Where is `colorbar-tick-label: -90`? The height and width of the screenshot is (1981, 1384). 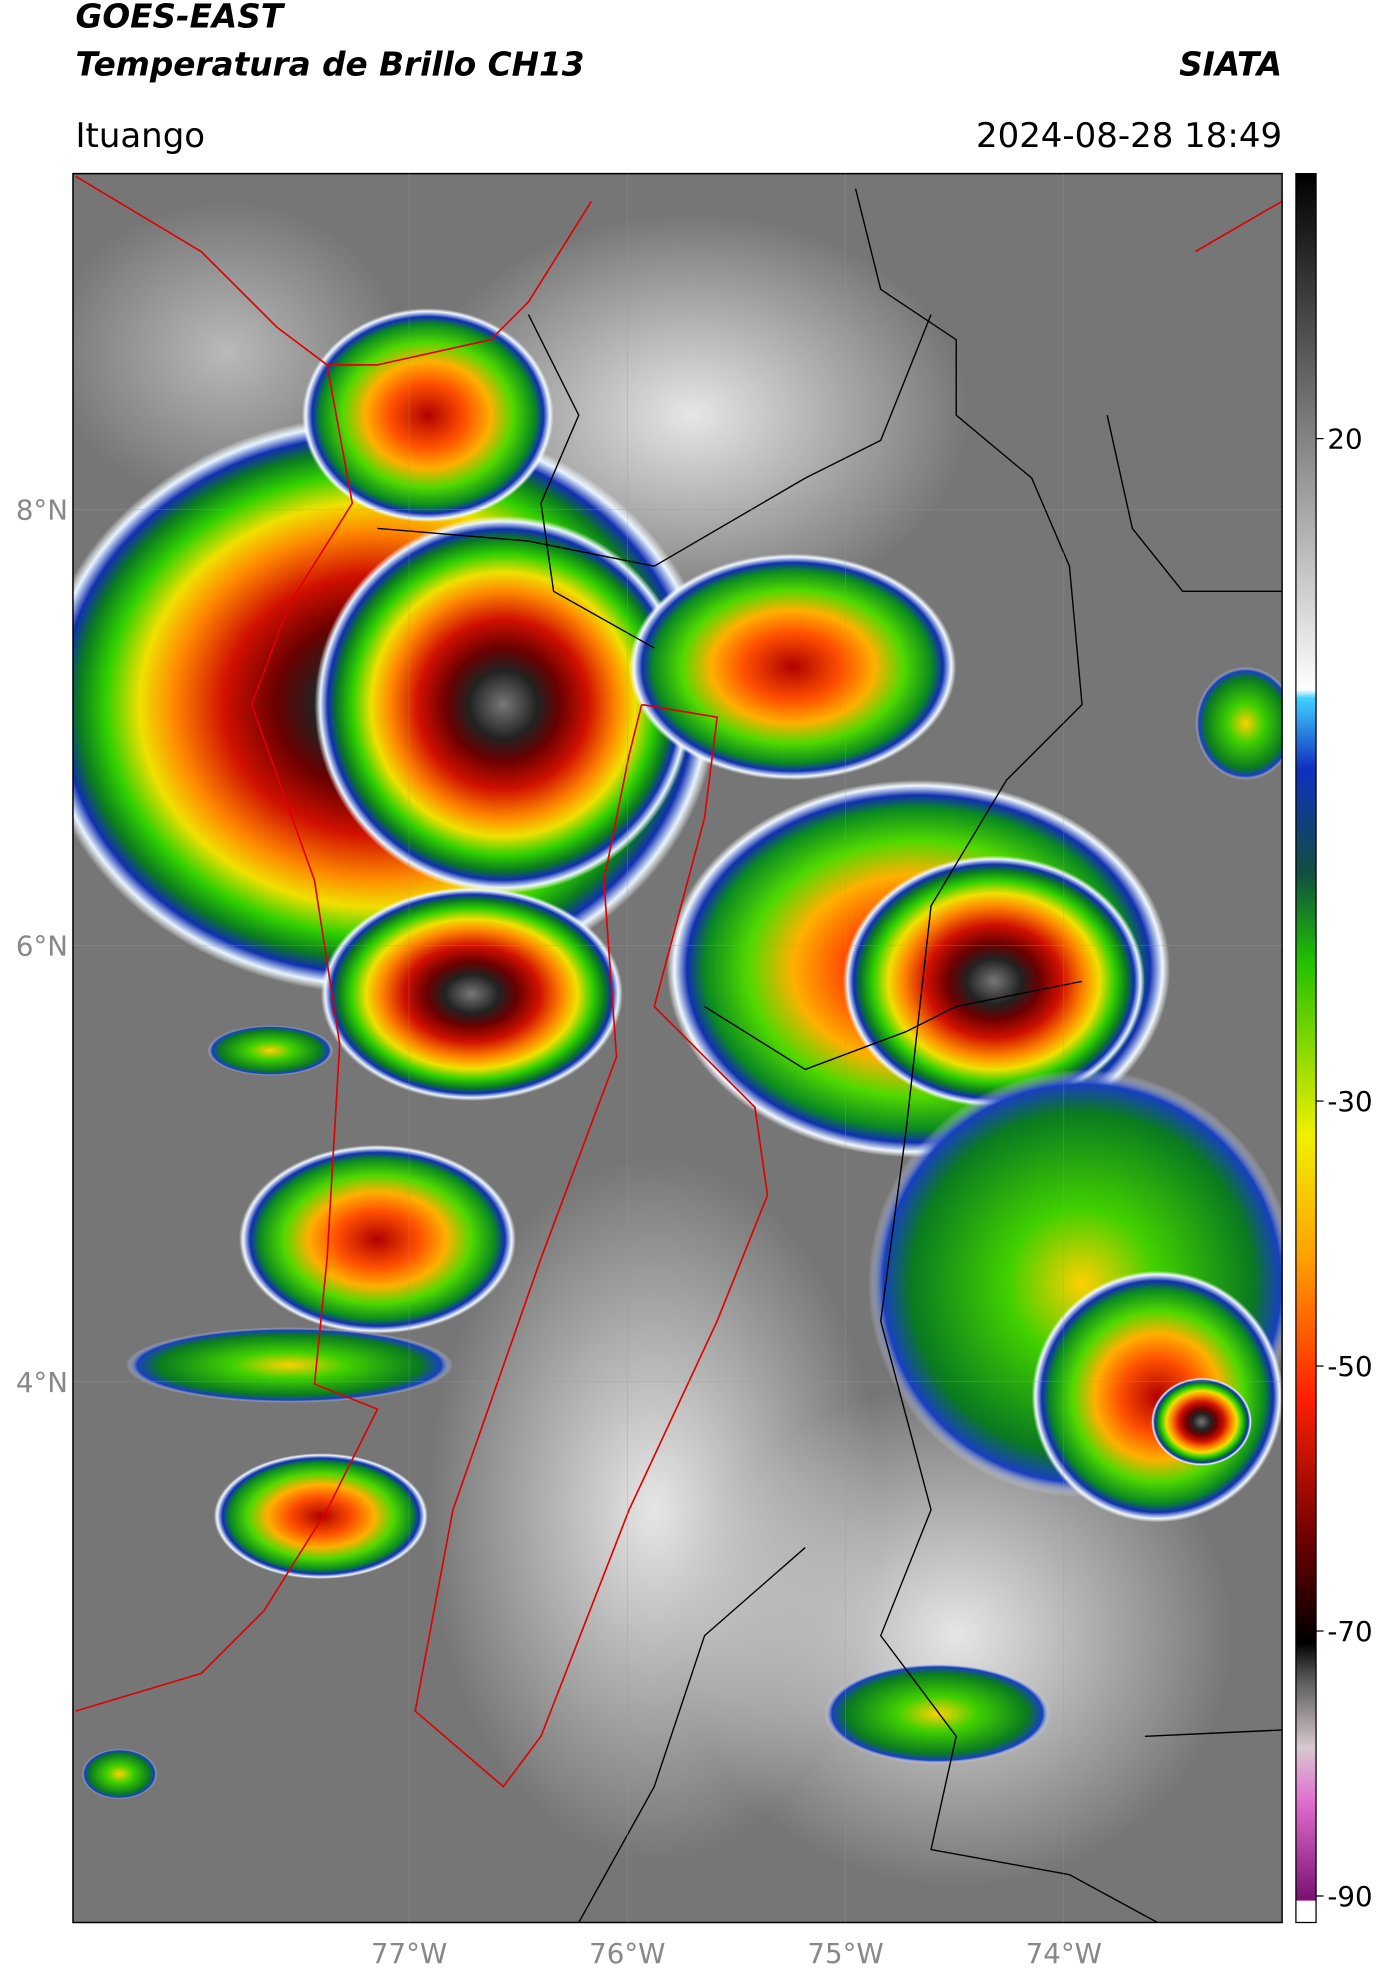 colorbar-tick-label: -90 is located at coordinates (1349, 1896).